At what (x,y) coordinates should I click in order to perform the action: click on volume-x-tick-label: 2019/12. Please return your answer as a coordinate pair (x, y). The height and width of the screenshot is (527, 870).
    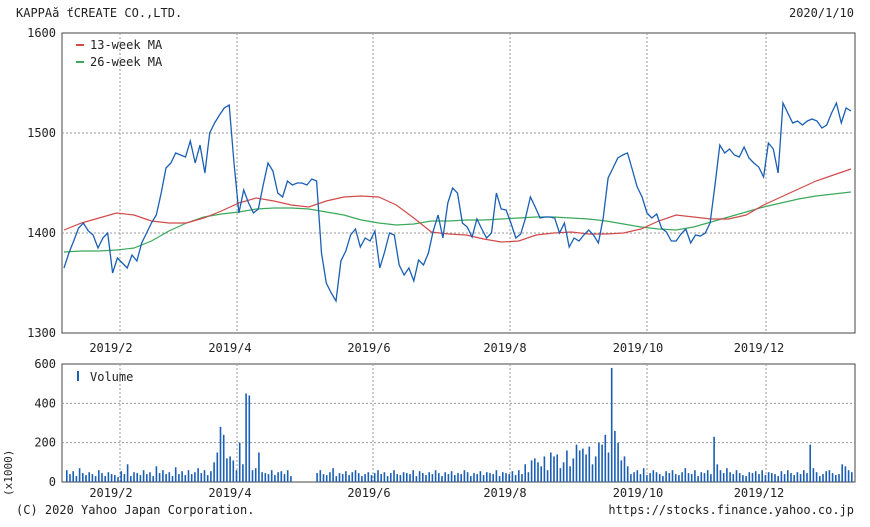
    Looking at the image, I should click on (759, 493).